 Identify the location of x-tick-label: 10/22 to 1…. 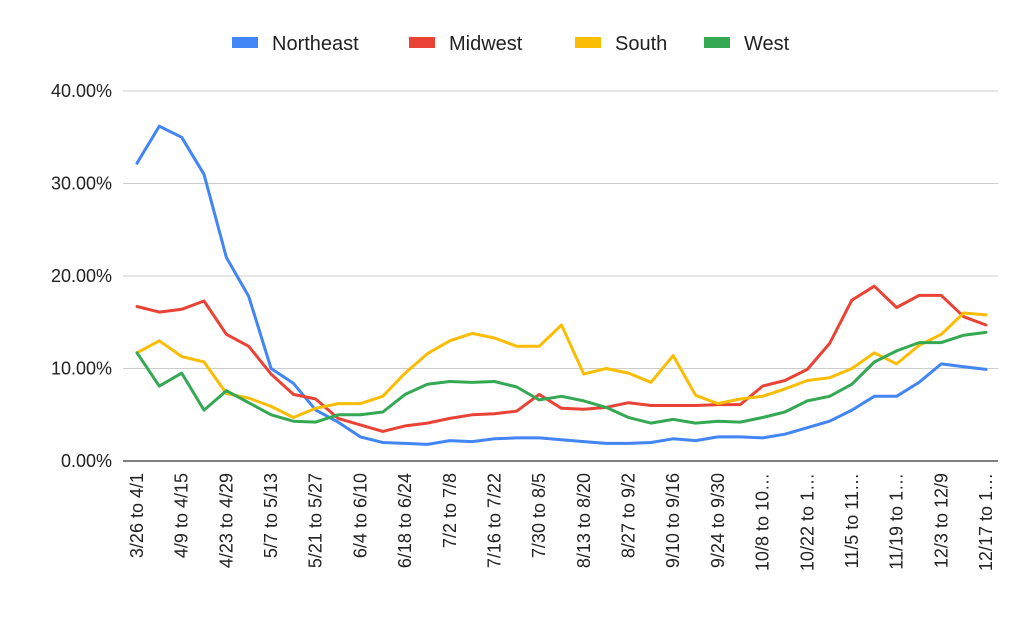
(807, 522).